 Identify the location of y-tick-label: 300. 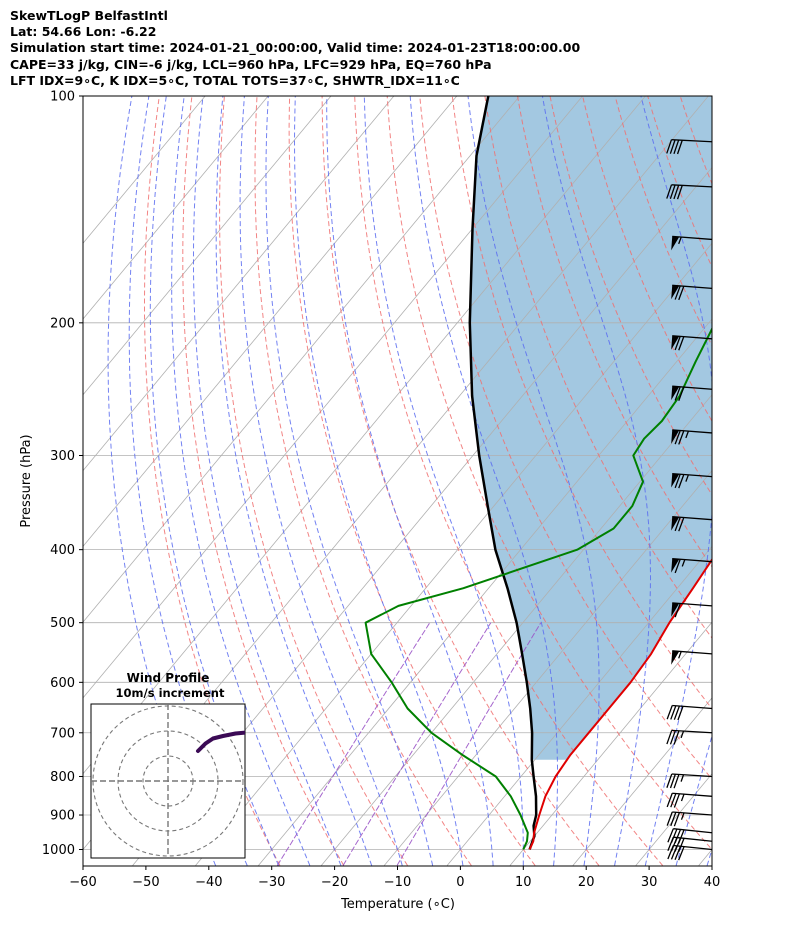
(62, 456).